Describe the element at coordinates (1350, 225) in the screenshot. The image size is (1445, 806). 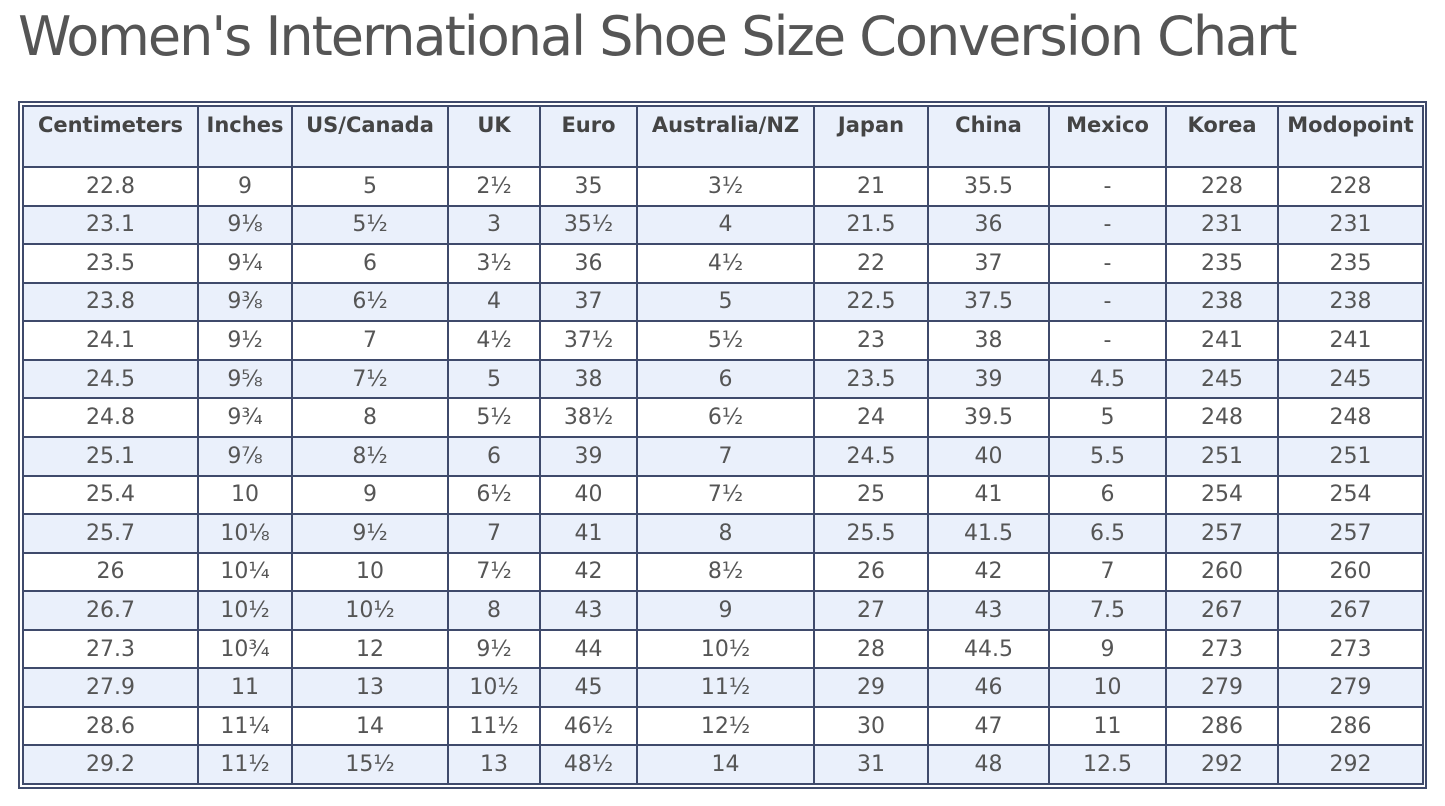
I see `table-cell: 231` at that location.